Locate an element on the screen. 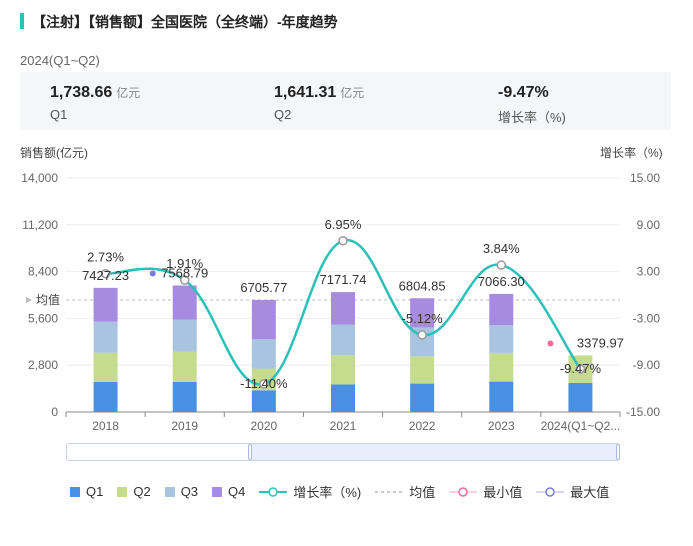  left-axis-tick-label: 2,800 is located at coordinates (43, 365).